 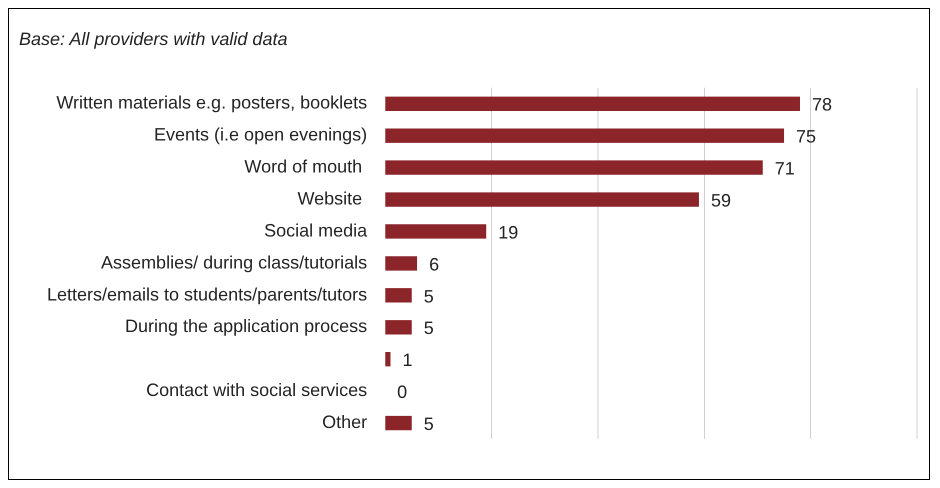 I want to click on y-tick-label: Other, so click(x=345, y=422).